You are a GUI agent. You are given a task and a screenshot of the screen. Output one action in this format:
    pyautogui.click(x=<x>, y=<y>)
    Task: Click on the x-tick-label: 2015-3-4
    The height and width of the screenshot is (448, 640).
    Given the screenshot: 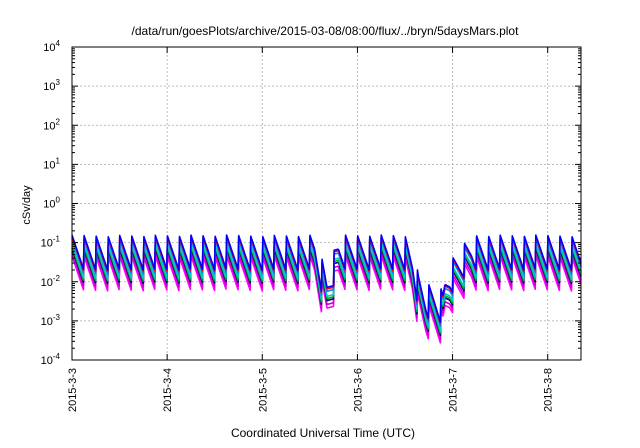 What is the action you would take?
    pyautogui.click(x=168, y=390)
    